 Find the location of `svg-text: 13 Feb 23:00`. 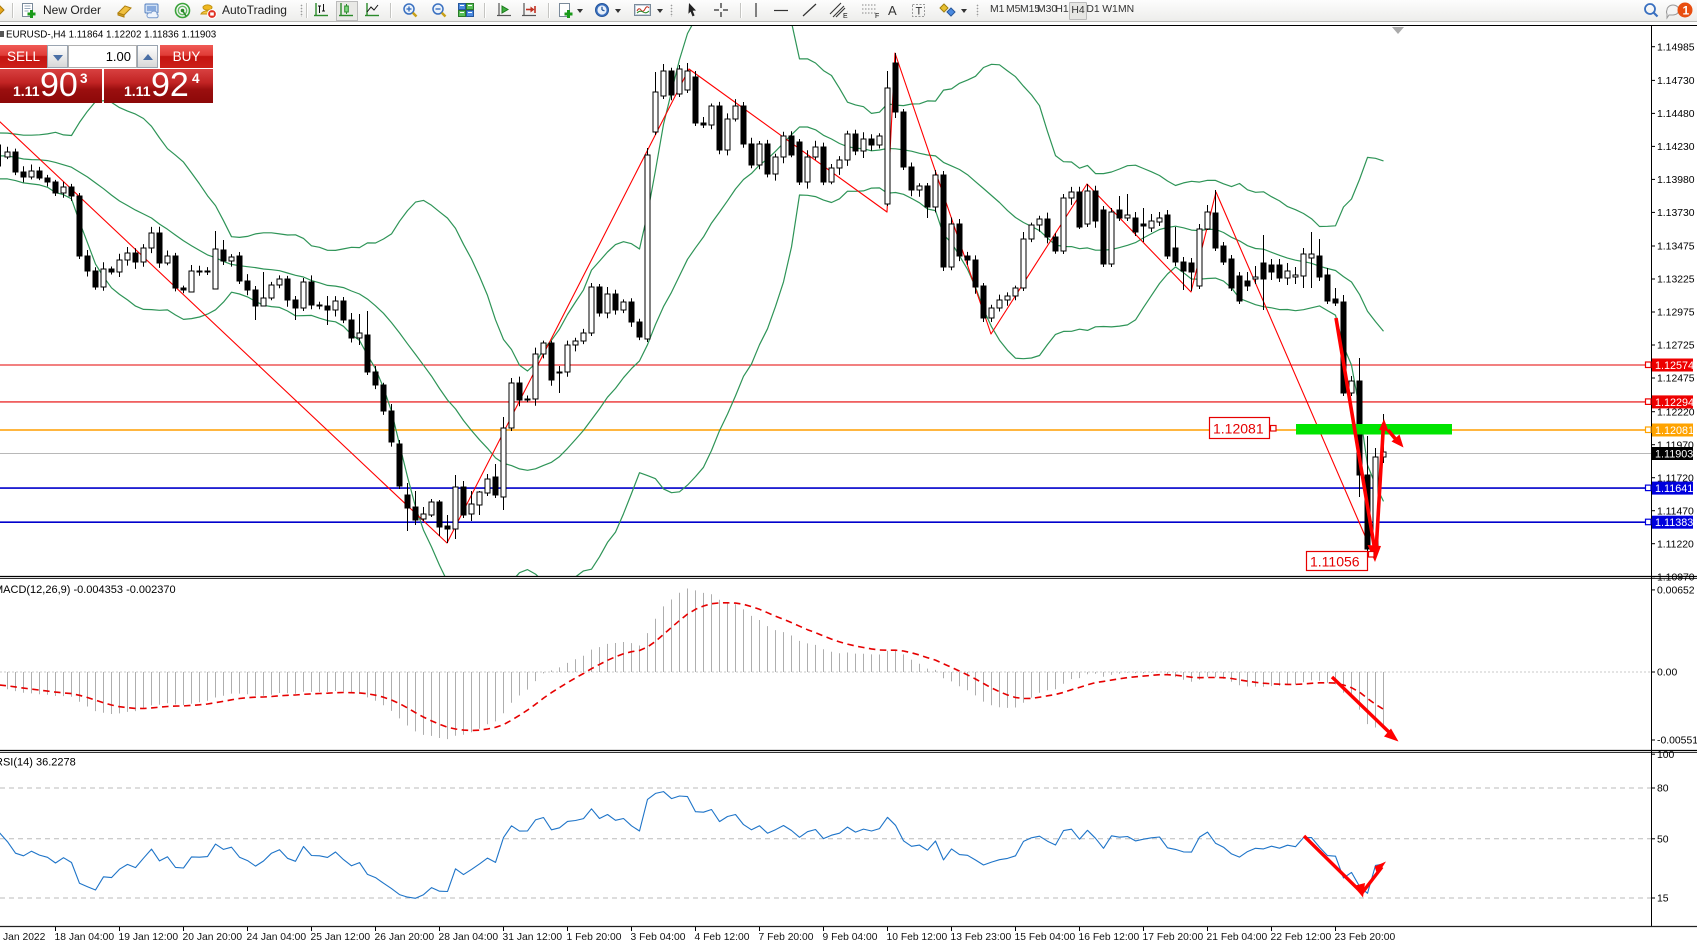

svg-text: 13 Feb 23:00 is located at coordinates (981, 937).